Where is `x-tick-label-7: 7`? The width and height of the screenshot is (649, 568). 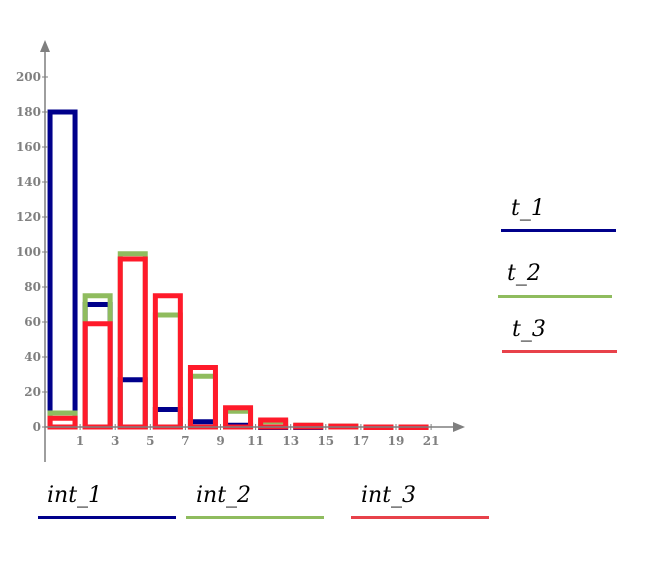
x-tick-label-7: 7 is located at coordinates (185, 441).